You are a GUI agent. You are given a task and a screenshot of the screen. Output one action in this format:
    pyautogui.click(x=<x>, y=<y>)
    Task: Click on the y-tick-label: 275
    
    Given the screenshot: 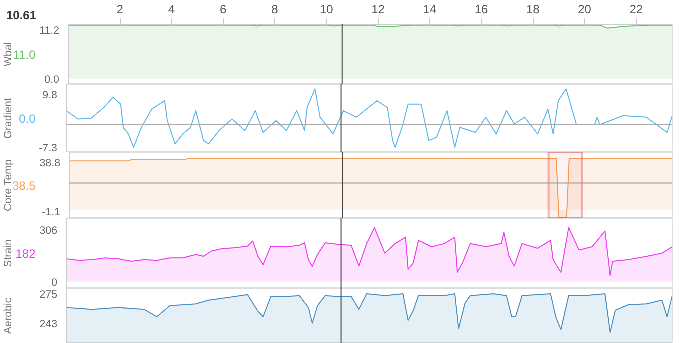 What is the action you would take?
    pyautogui.click(x=49, y=295)
    